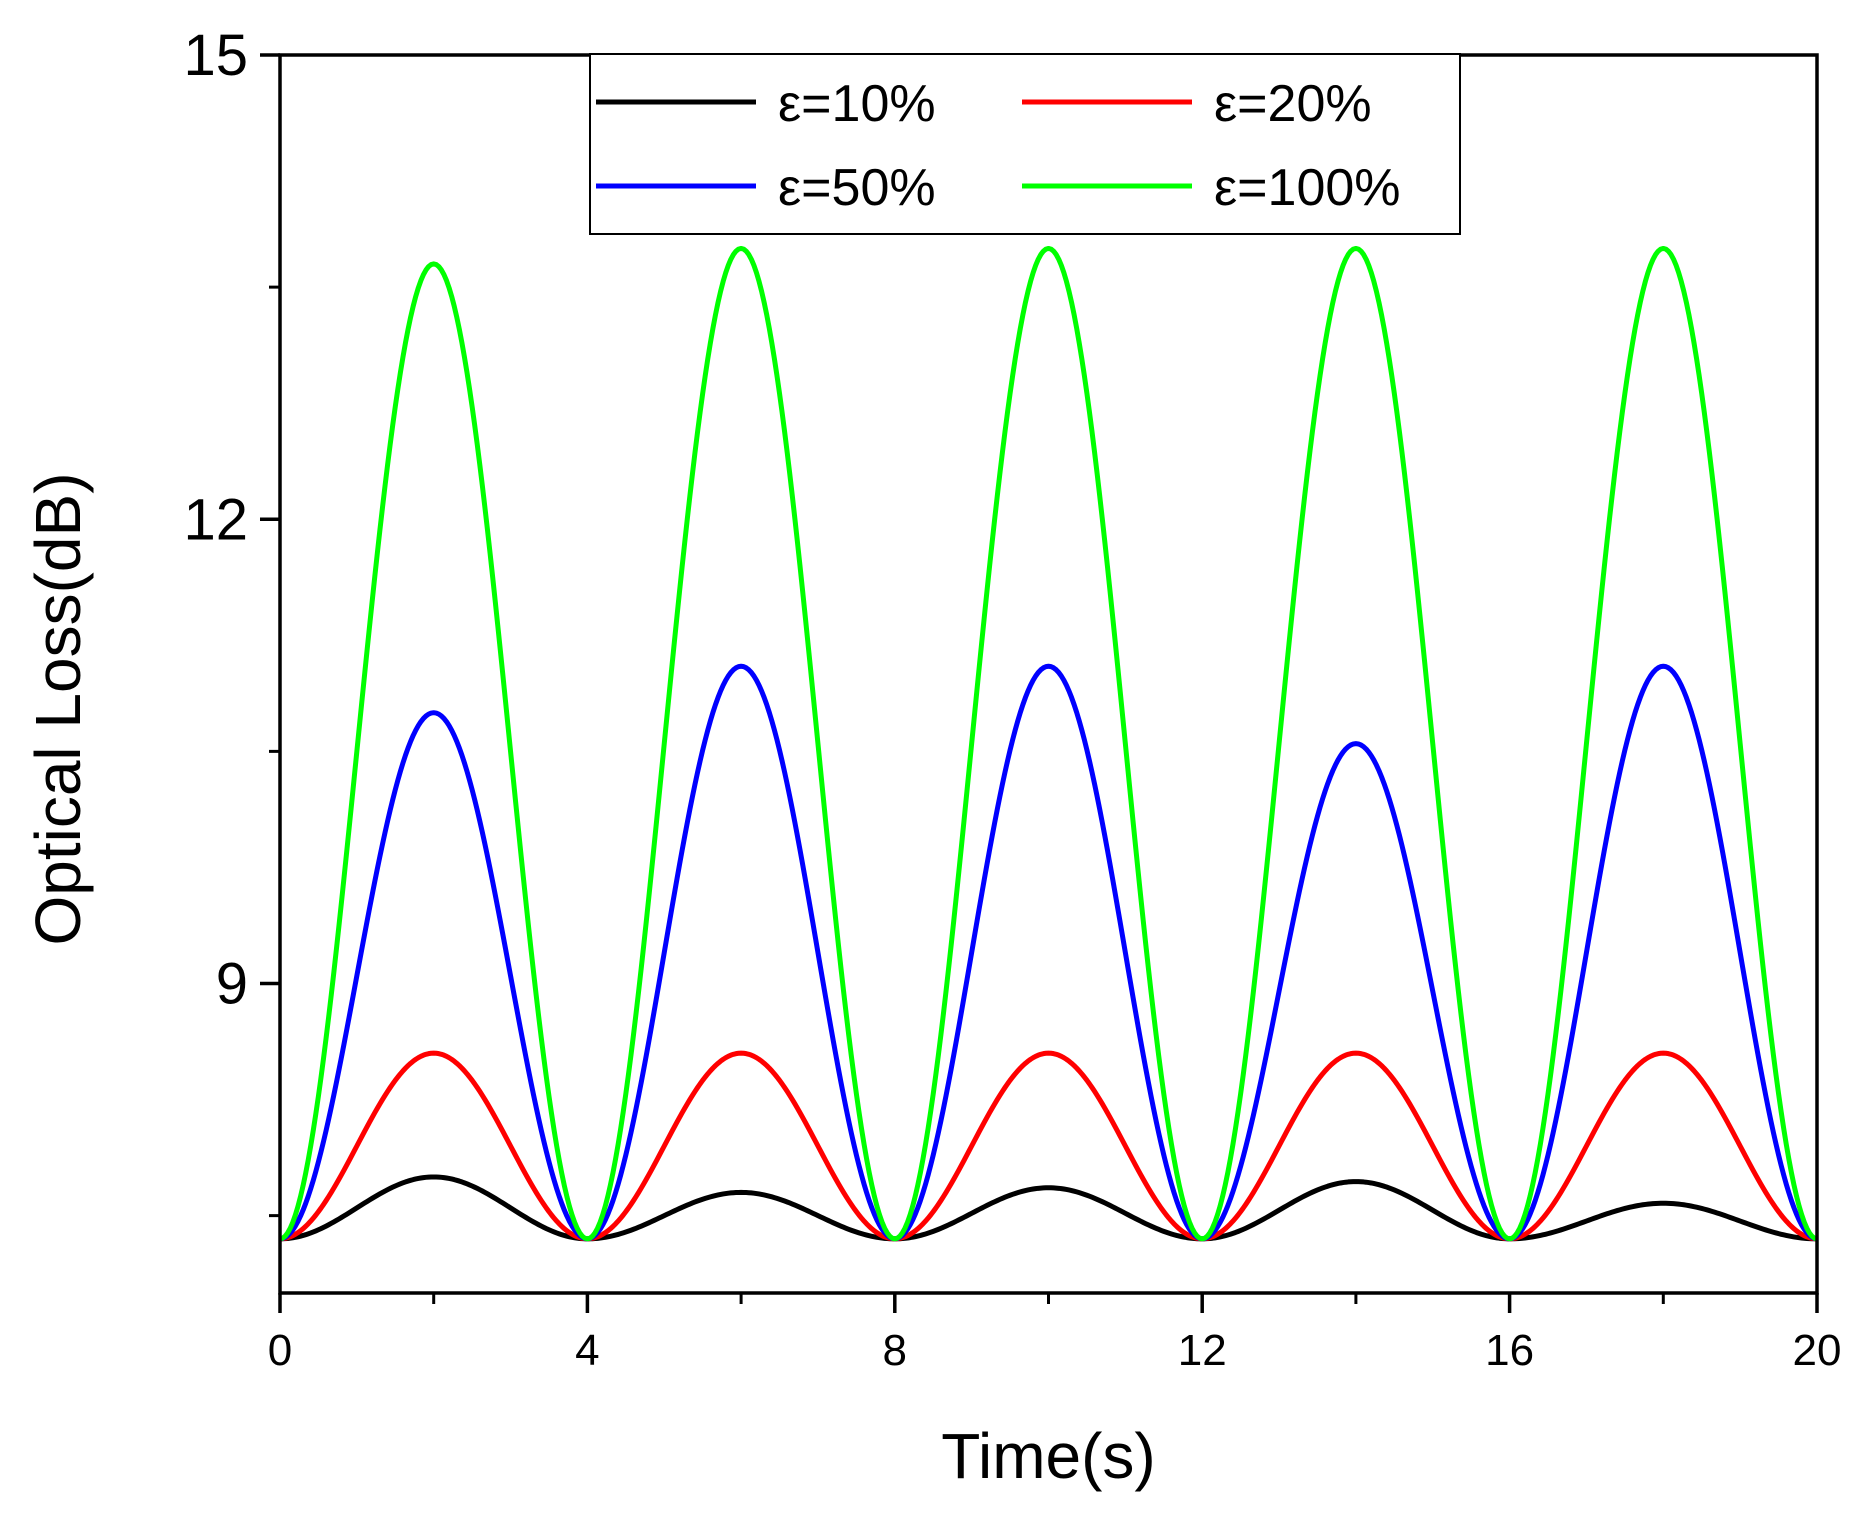 The image size is (1863, 1520). I want to click on legend: ε=10% ε=20% ε=50% ε=100%, so click(1025, 144).